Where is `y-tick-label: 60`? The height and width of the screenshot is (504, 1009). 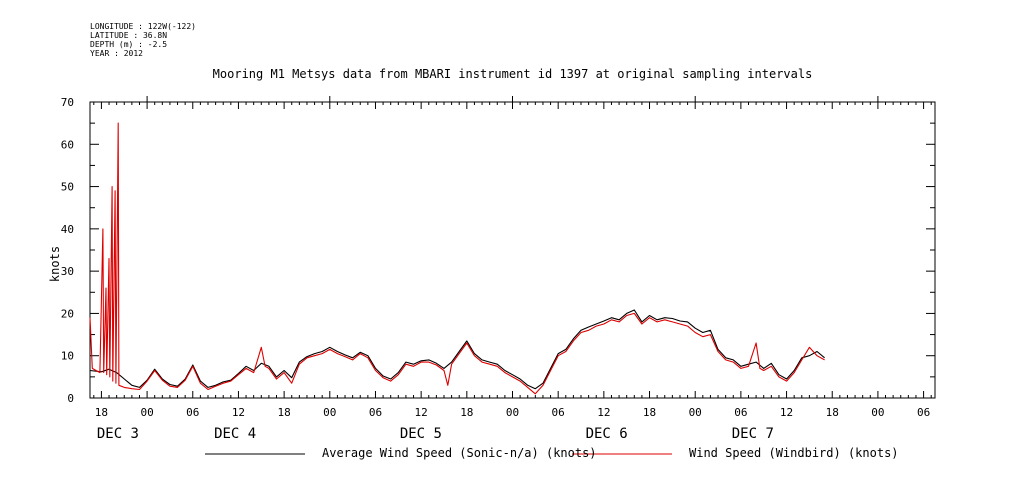
y-tick-label: 60 is located at coordinates (67, 144).